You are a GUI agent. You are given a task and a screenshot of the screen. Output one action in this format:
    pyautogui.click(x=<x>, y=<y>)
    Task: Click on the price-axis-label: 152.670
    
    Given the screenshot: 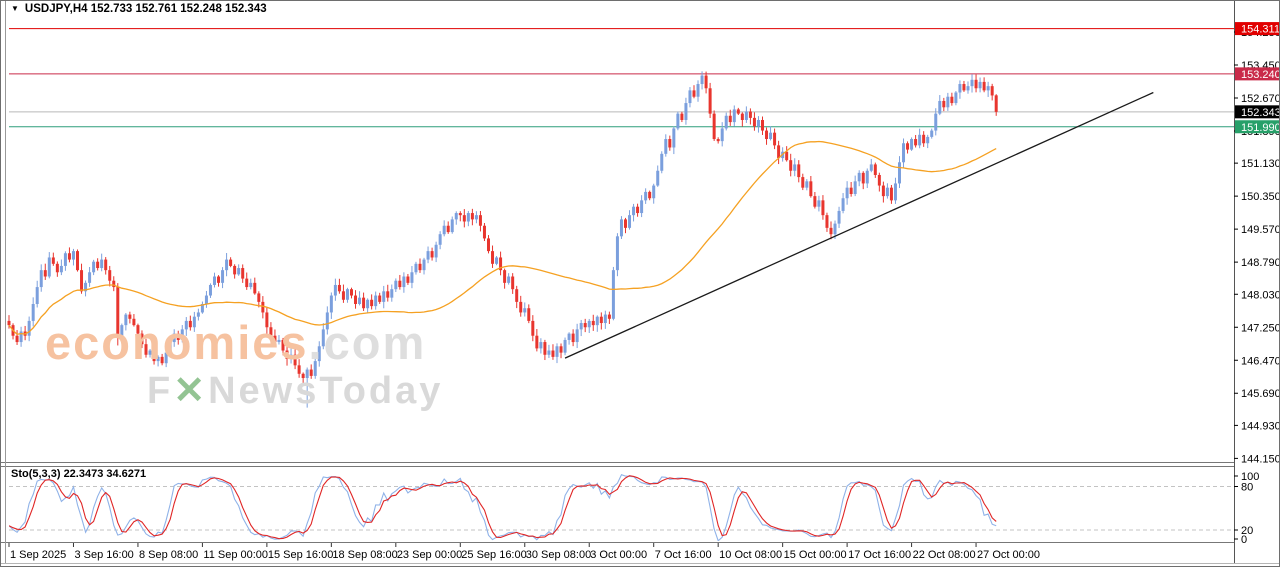 What is the action you would take?
    pyautogui.click(x=1260, y=99)
    